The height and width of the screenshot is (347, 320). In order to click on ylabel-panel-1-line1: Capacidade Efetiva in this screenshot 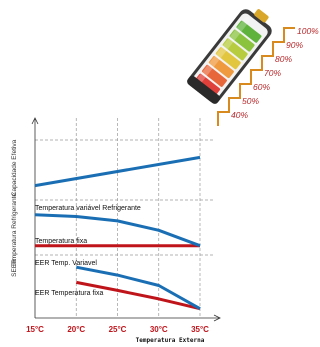, I will do `click(14, 167)`.